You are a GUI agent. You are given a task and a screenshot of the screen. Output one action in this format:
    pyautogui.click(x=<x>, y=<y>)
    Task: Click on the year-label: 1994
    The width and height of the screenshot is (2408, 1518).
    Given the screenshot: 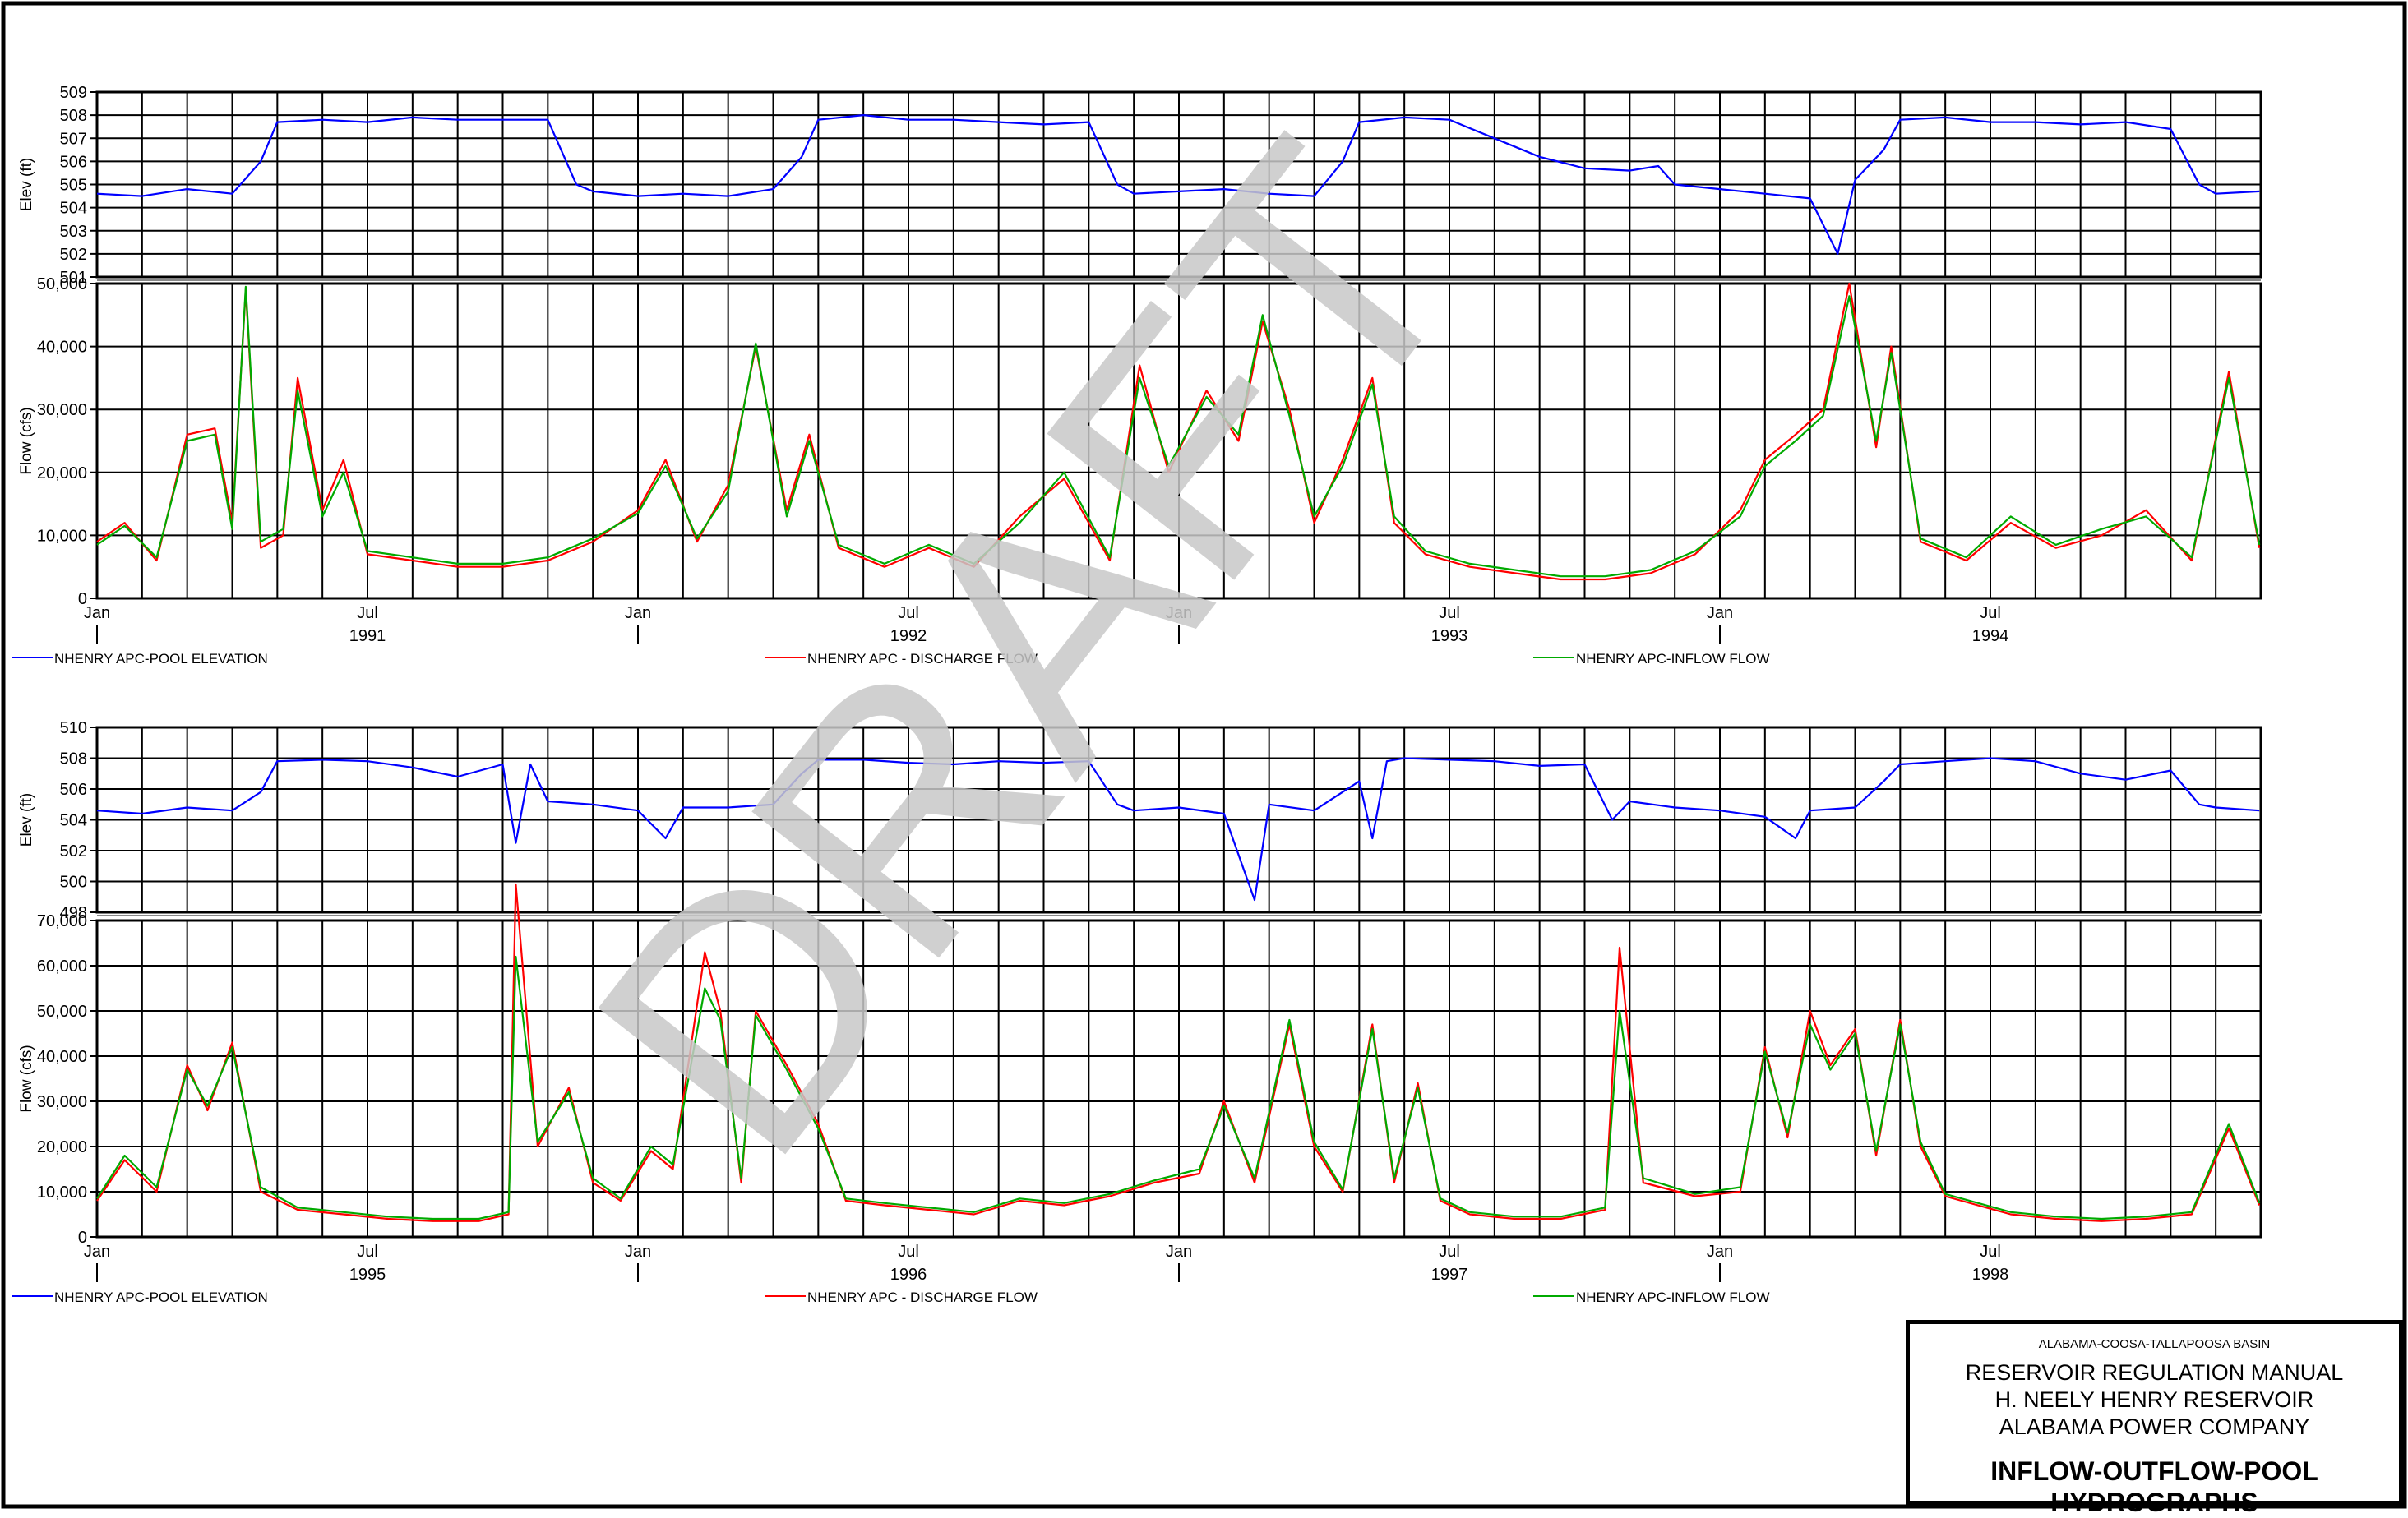 What is the action you would take?
    pyautogui.click(x=1990, y=636)
    